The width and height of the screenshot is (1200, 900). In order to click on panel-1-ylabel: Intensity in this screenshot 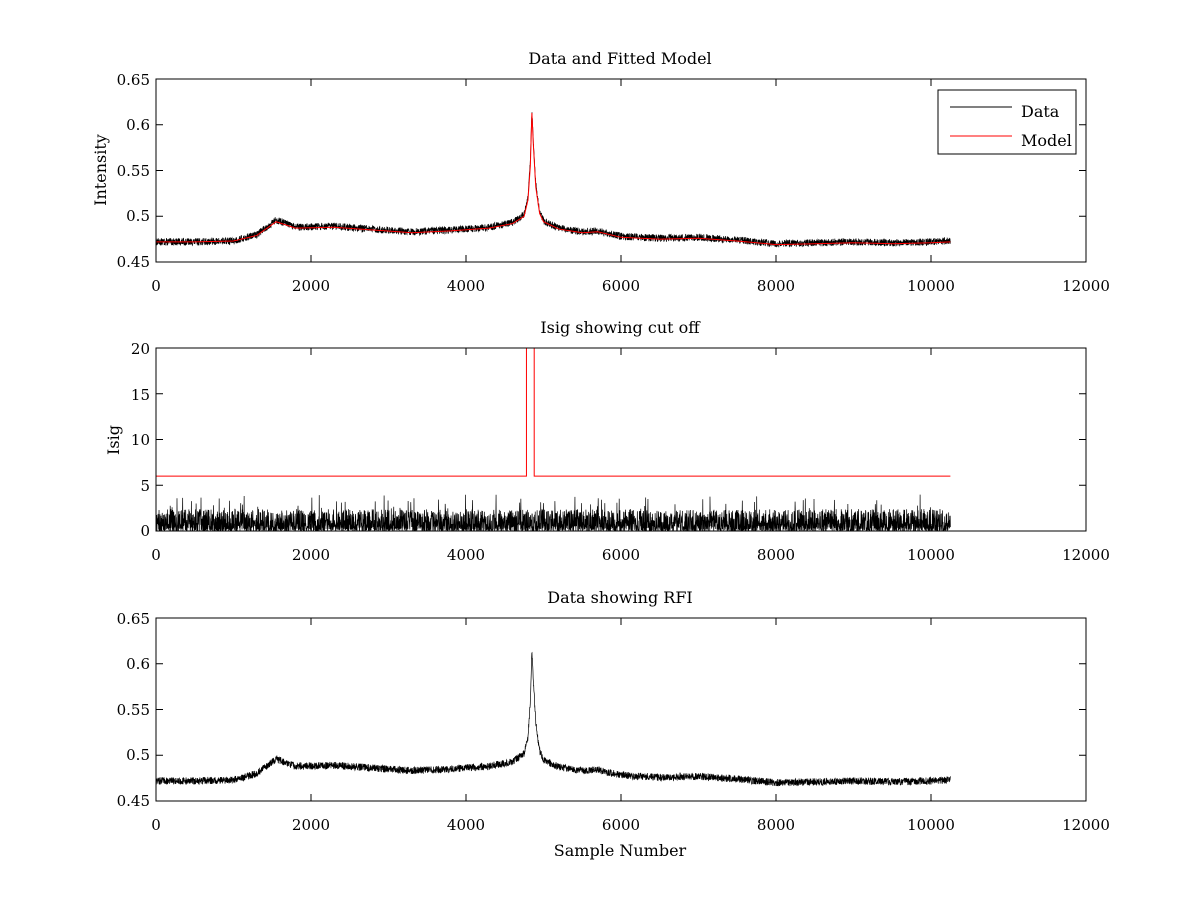, I will do `click(100, 170)`.